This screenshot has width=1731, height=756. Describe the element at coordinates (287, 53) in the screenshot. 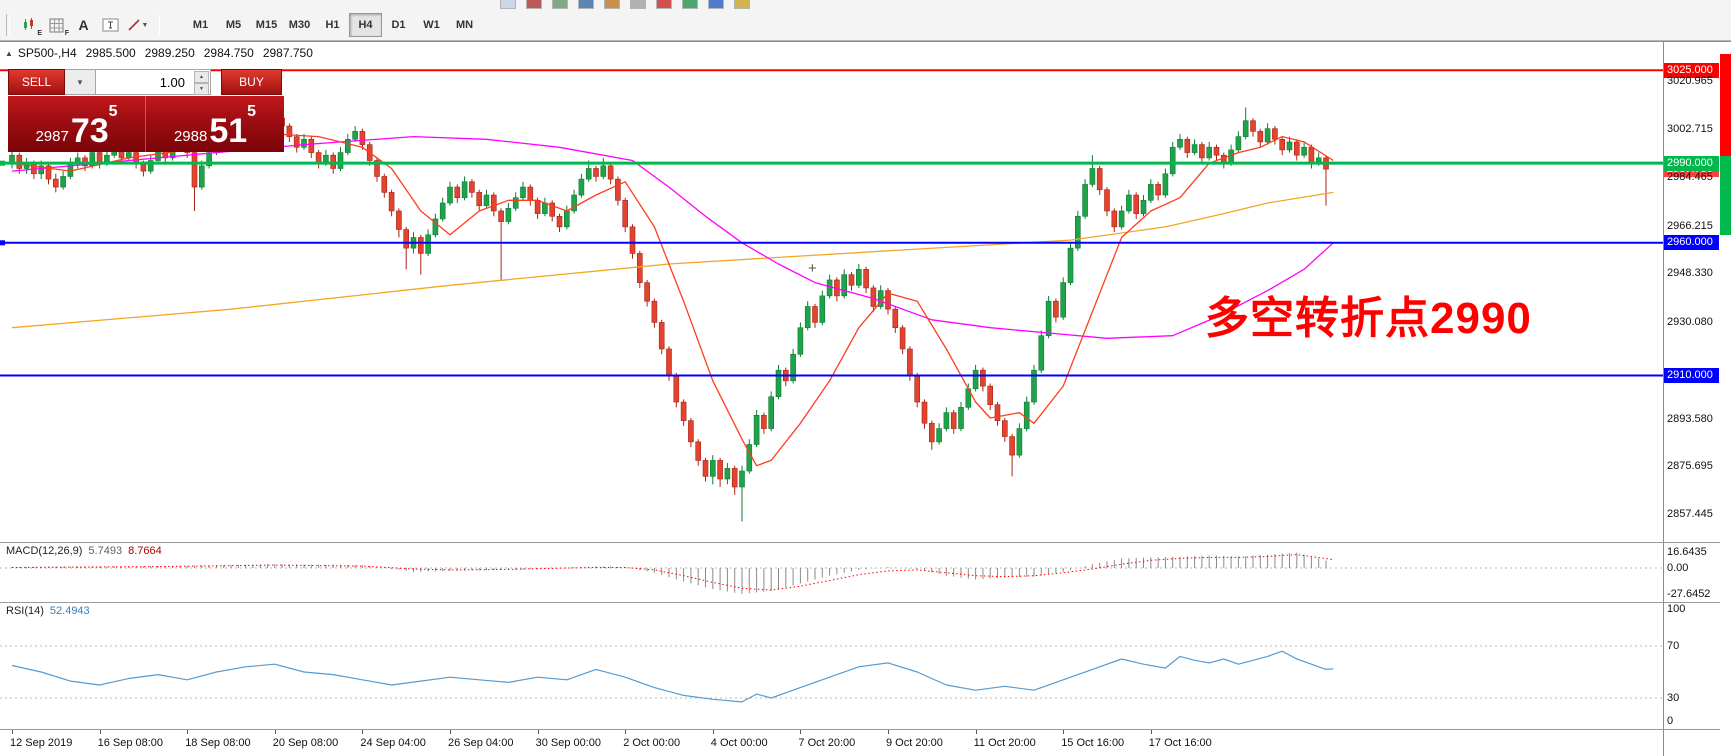

I see `ohlc-close: 2987.750` at that location.